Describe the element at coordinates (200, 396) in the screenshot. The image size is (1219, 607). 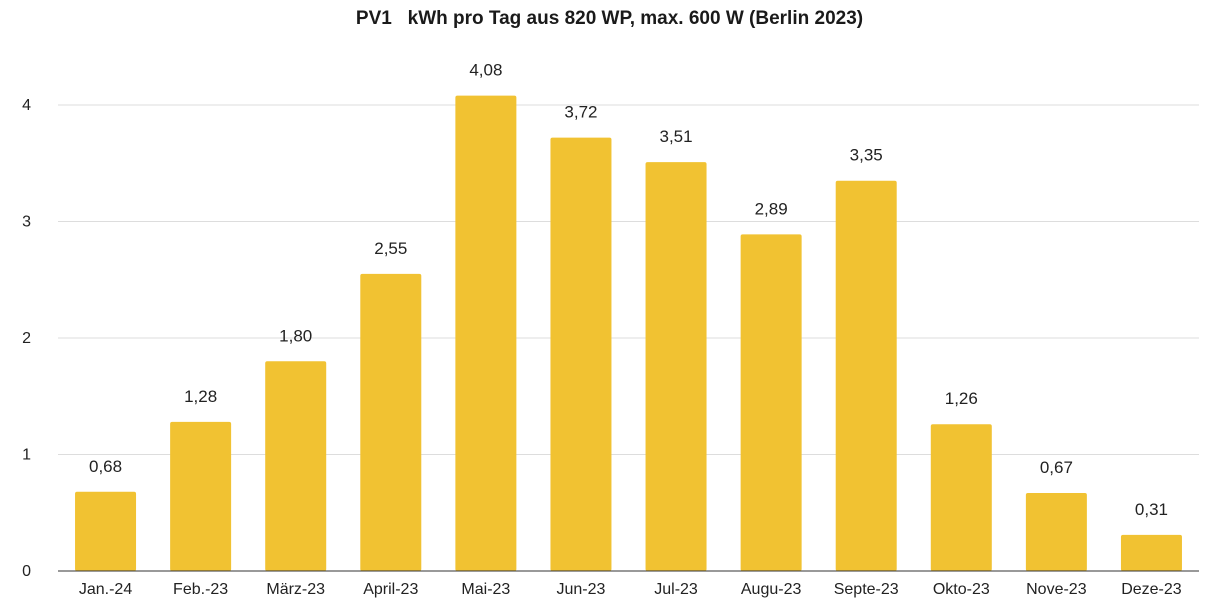
I see `data-label: 1,28` at that location.